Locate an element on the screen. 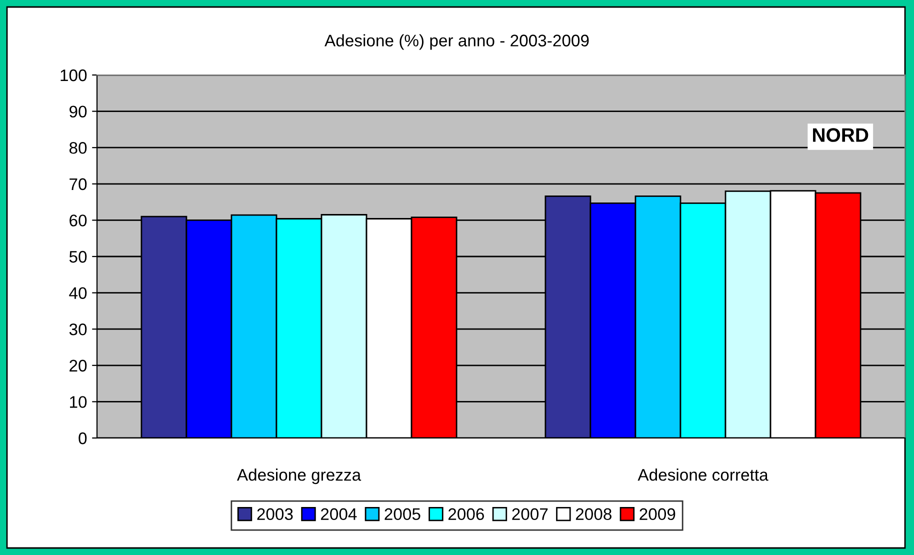 The image size is (914, 555). legend-label: 2007 is located at coordinates (530, 514).